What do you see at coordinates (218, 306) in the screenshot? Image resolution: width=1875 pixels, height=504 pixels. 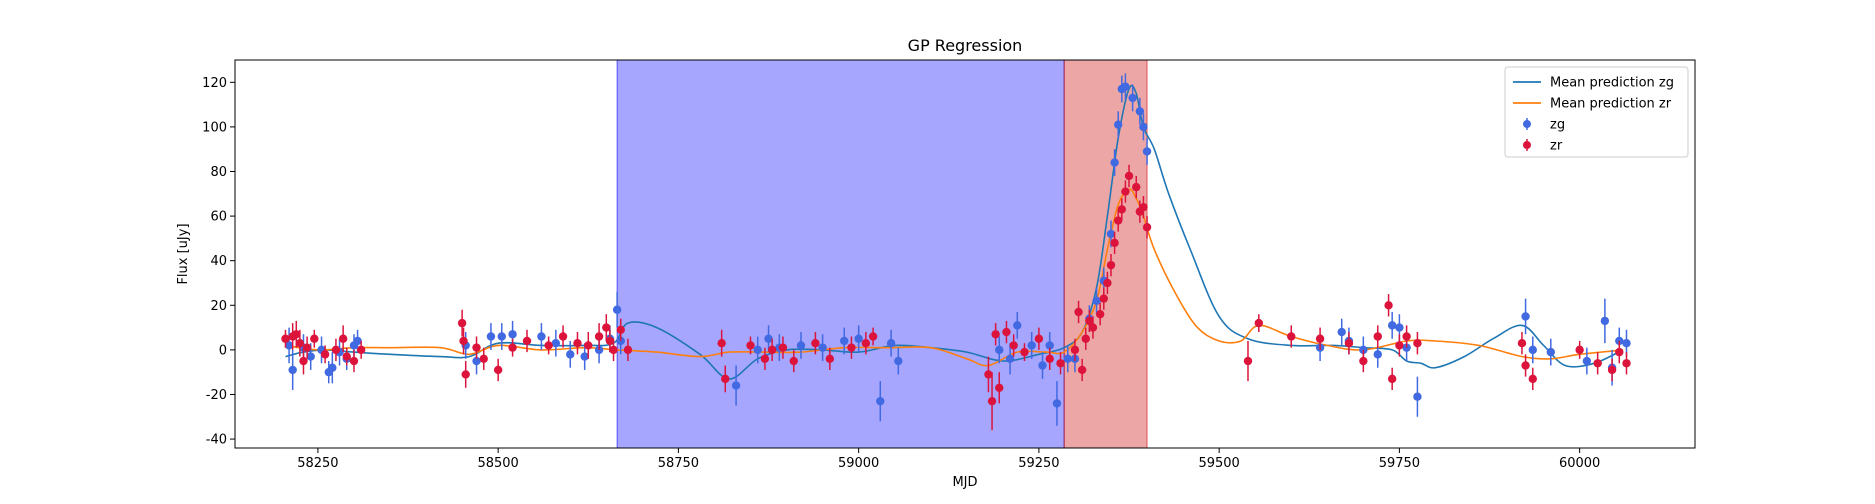 I see `y-tick-label: 20` at bounding box center [218, 306].